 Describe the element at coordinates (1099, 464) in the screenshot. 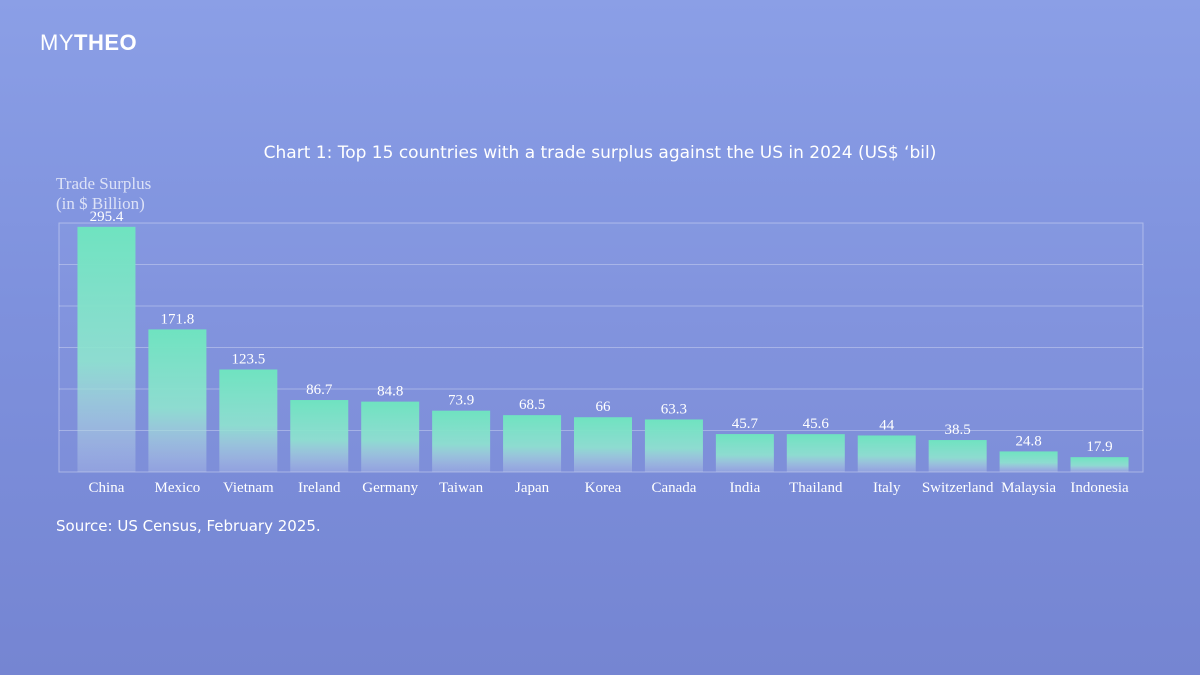

I see `bar-indonesia` at that location.